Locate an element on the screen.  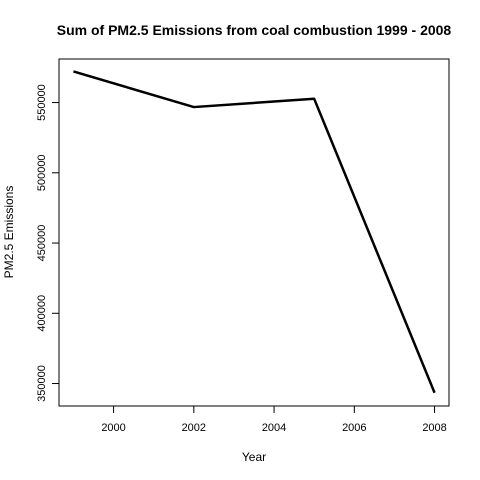
y-tick-label: 550000 is located at coordinates (42, 102).